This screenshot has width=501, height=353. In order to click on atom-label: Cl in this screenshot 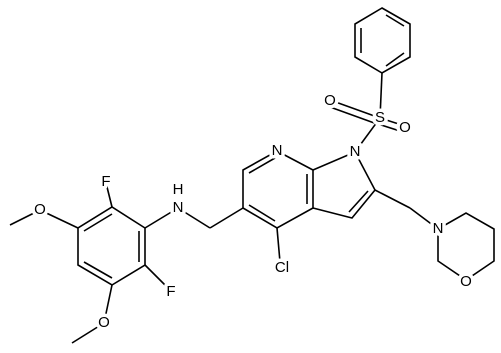, I will do `click(282, 267)`.